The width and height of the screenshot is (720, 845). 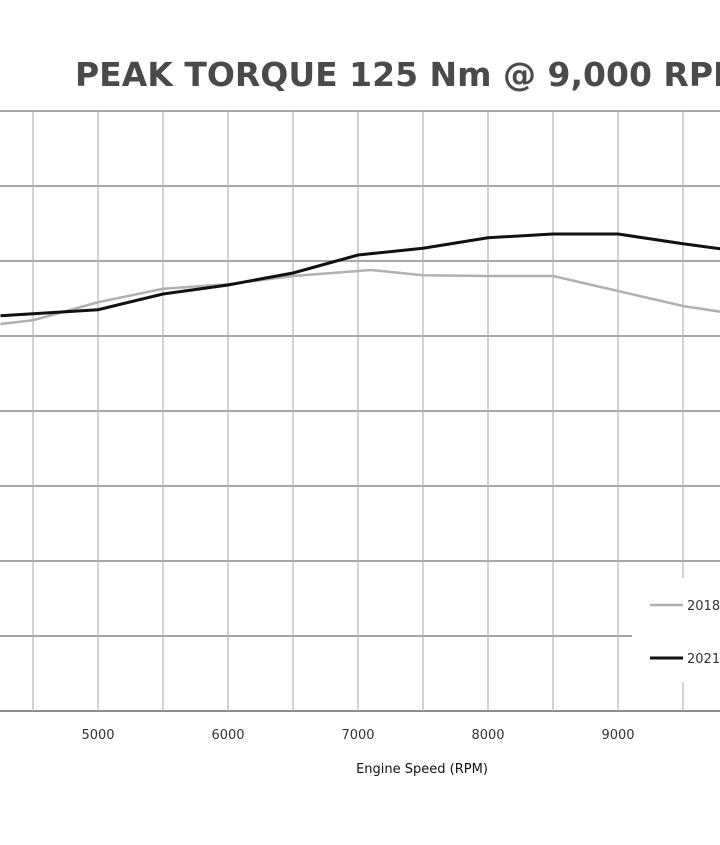 I want to click on legend-box, so click(x=676, y=630).